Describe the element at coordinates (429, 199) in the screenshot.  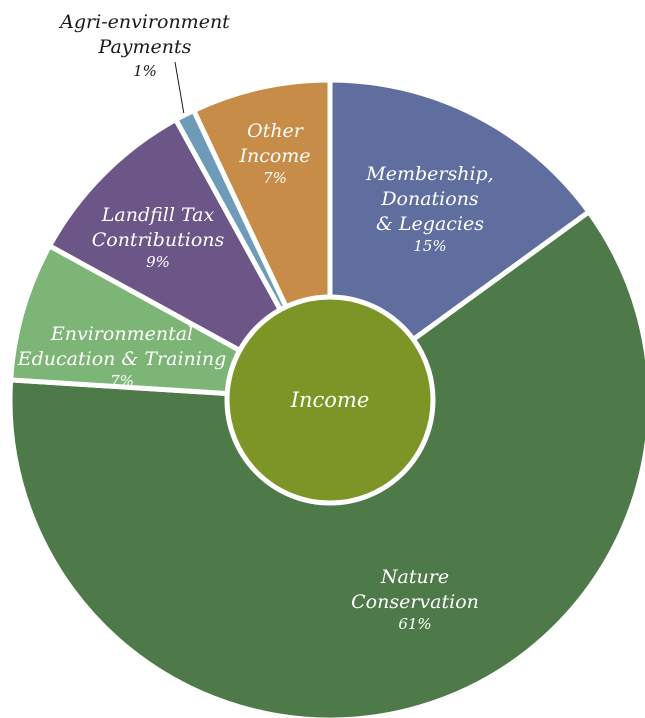
I see `slice-label-line: Donations` at that location.